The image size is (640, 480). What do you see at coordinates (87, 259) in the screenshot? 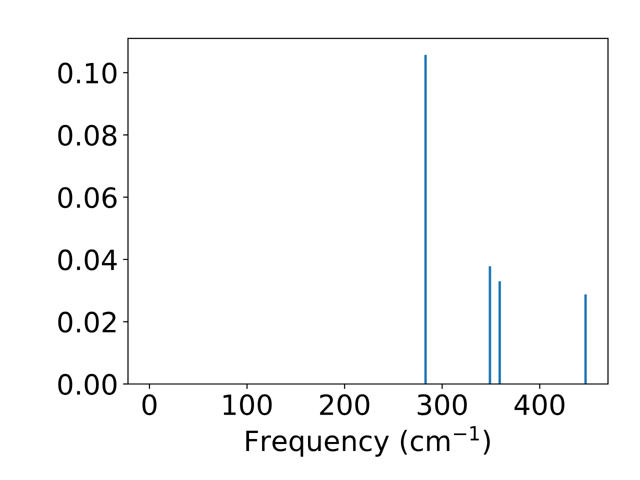
I see `y-tick-label: 0.04` at bounding box center [87, 259].